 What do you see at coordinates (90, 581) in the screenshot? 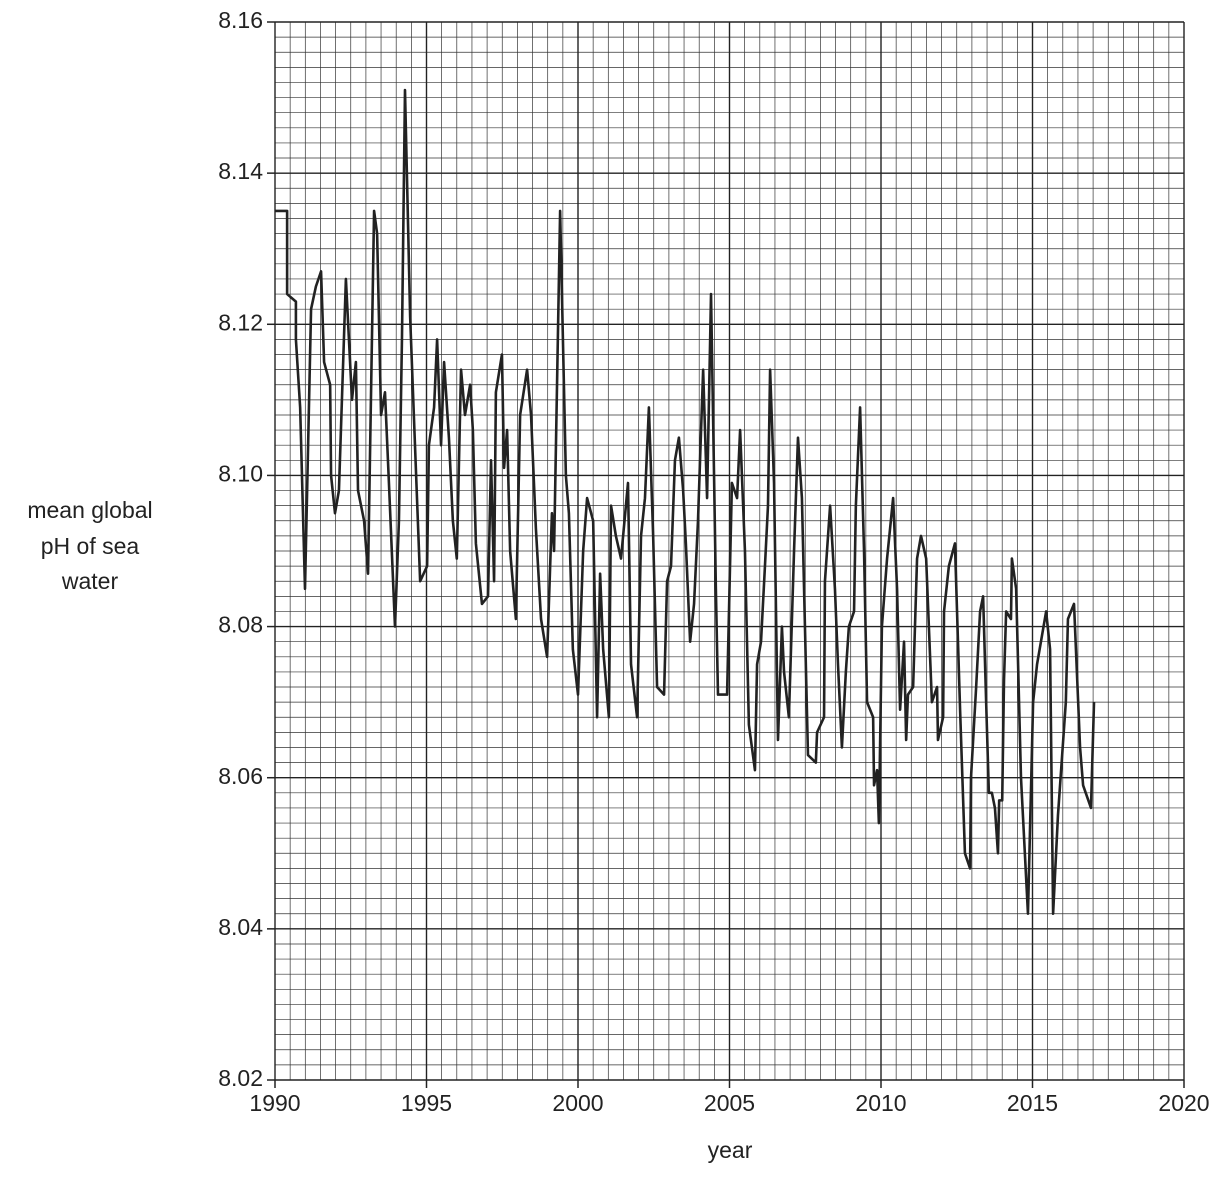
I see `y-axis-label: water` at bounding box center [90, 581].